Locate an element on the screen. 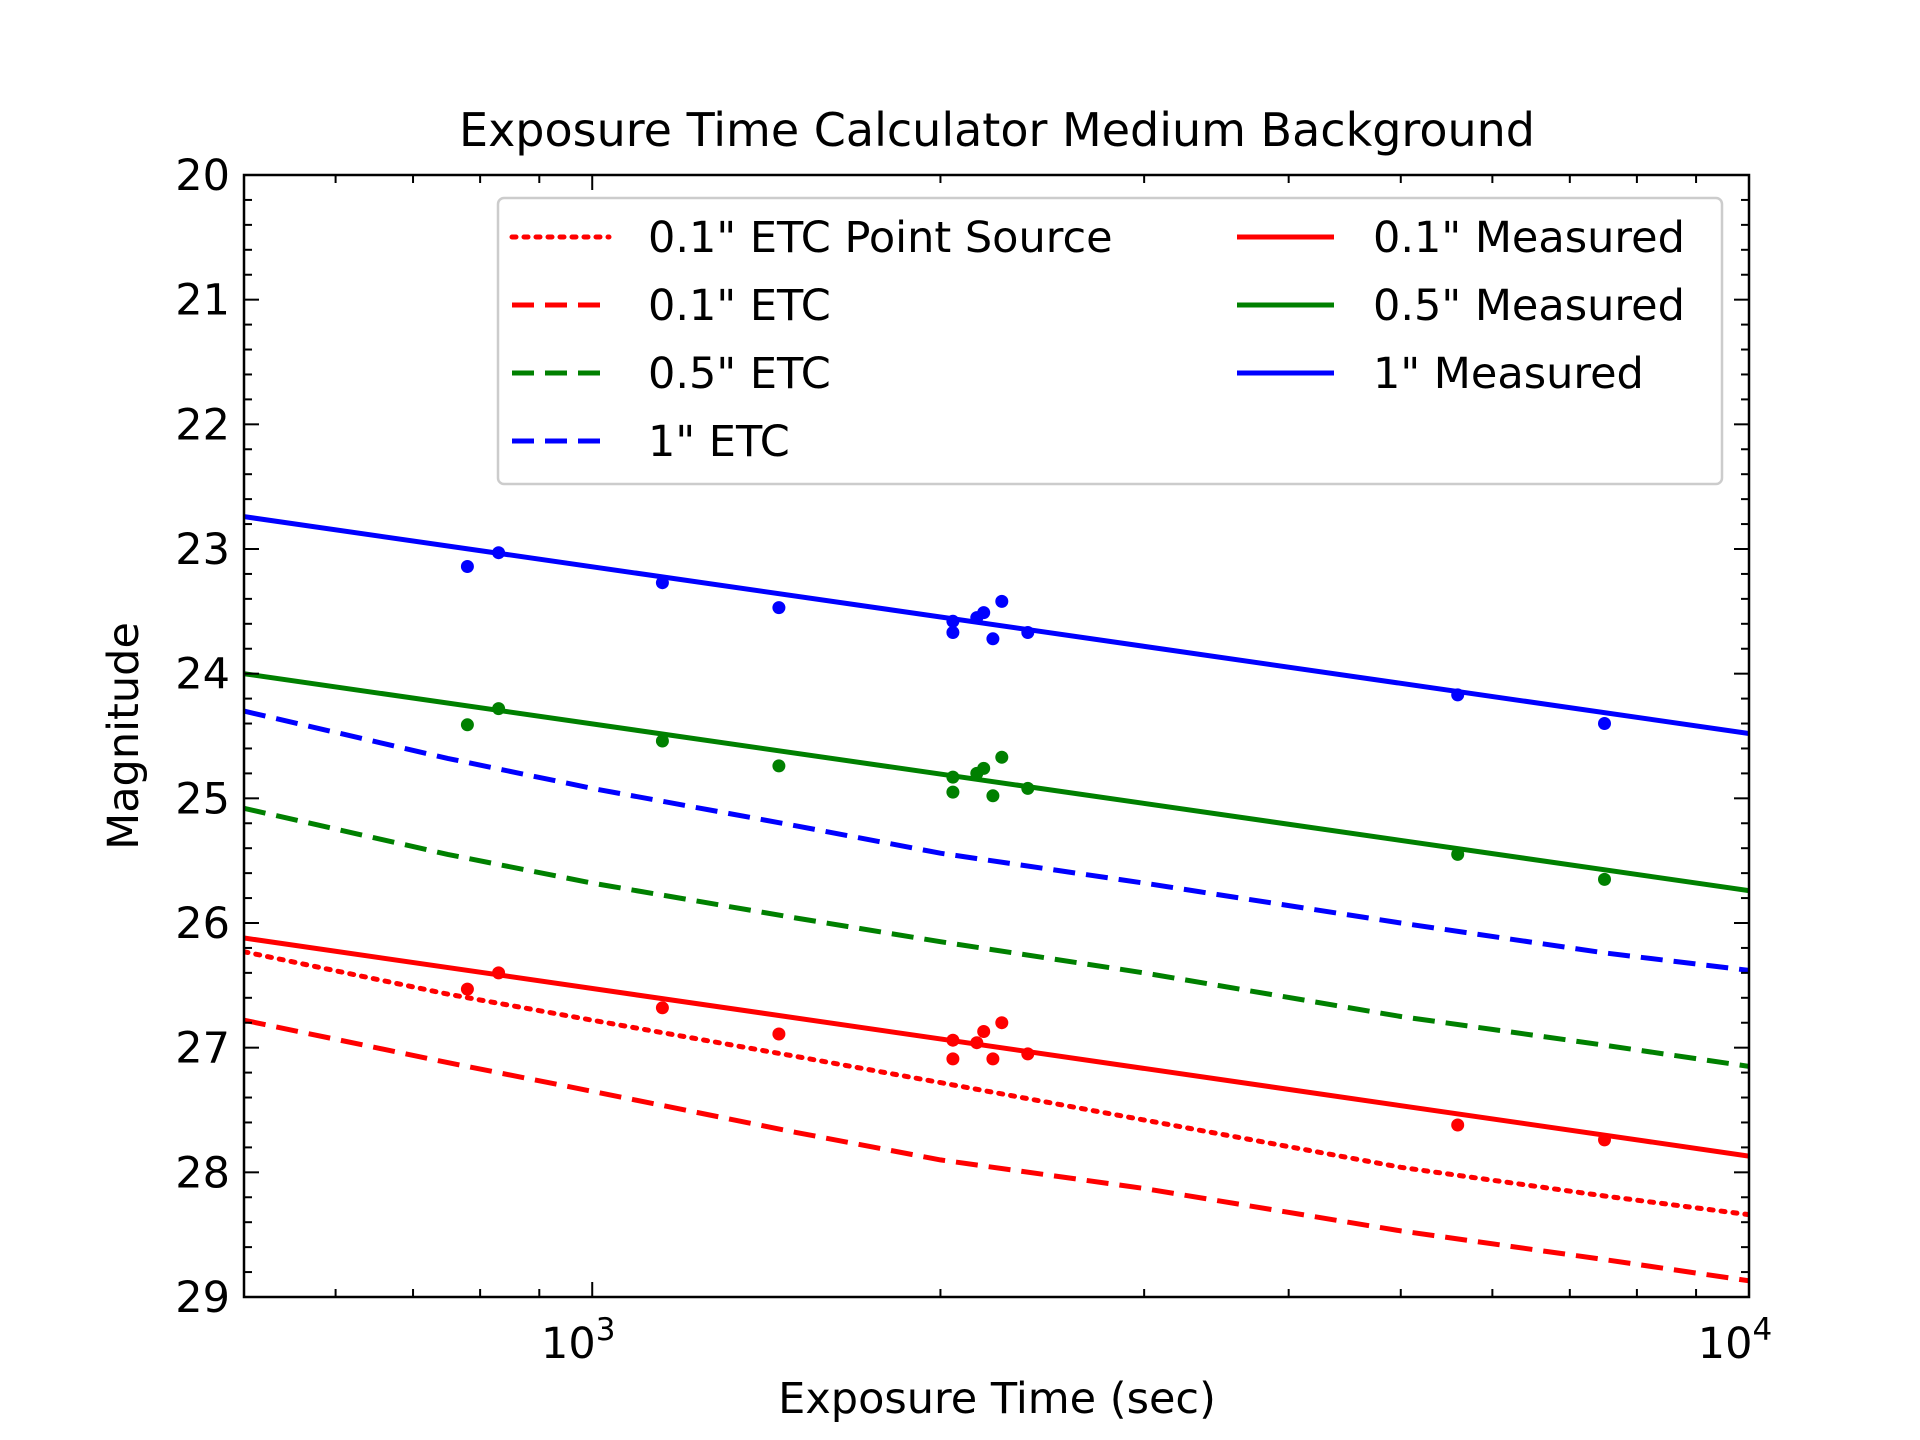 This screenshot has width=1920, height=1440. legend-label-6: 1" Measured is located at coordinates (1508, 374).